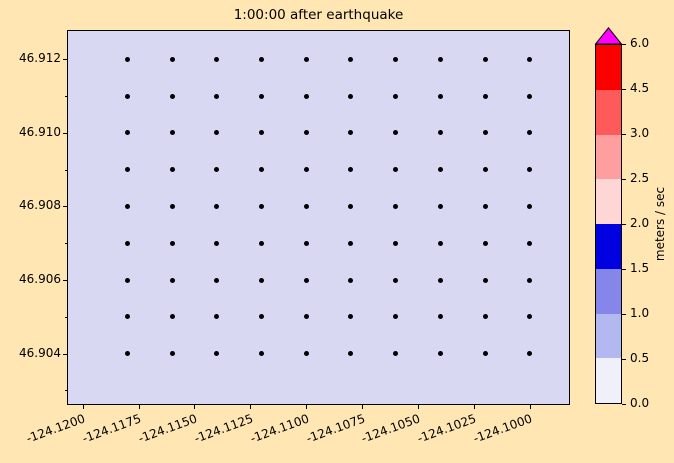  Describe the element at coordinates (56, 428) in the screenshot. I see `x-tick-label: -124.1200` at that location.